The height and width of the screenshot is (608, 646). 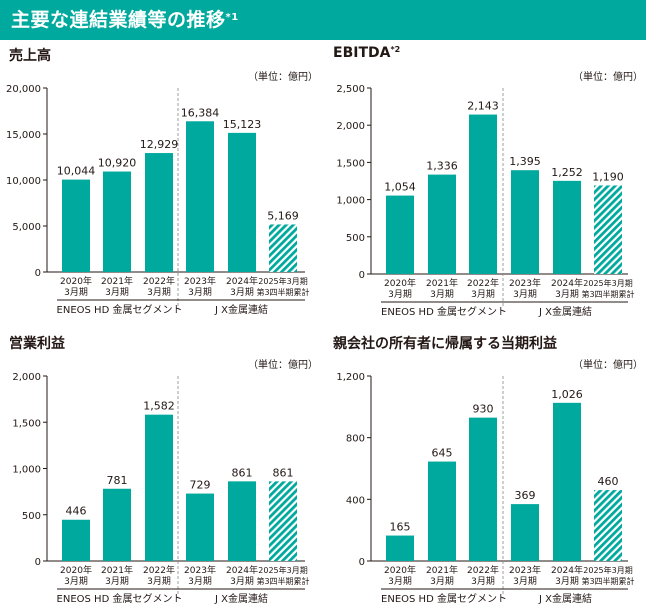 What do you see at coordinates (355, 500) in the screenshot?
I see `y-tick-label: 400` at bounding box center [355, 500].